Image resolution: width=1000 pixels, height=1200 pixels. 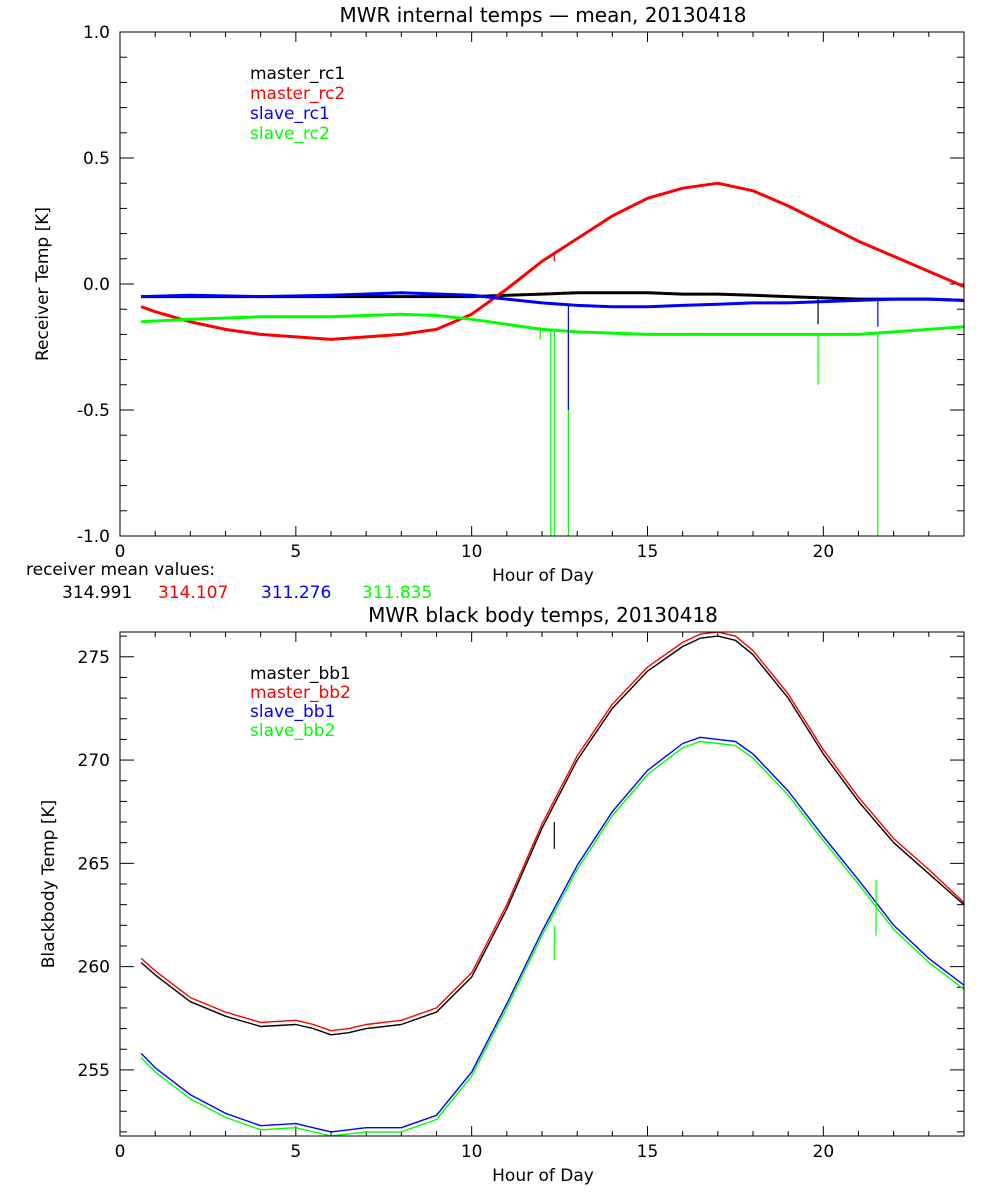 I want to click on legend-entry: master_bb2, so click(x=300, y=693).